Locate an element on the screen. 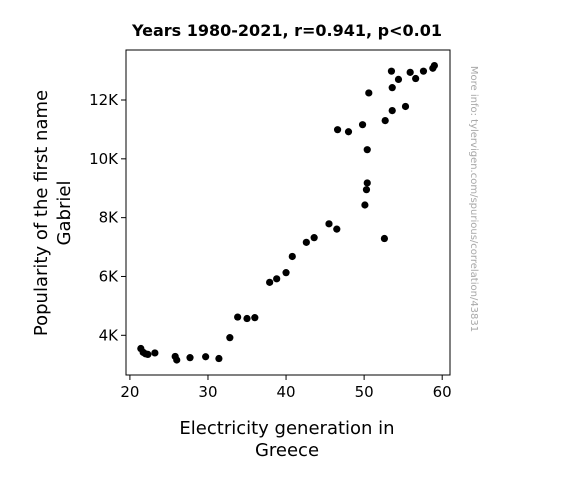  x-tick-label: 30 is located at coordinates (207, 392).